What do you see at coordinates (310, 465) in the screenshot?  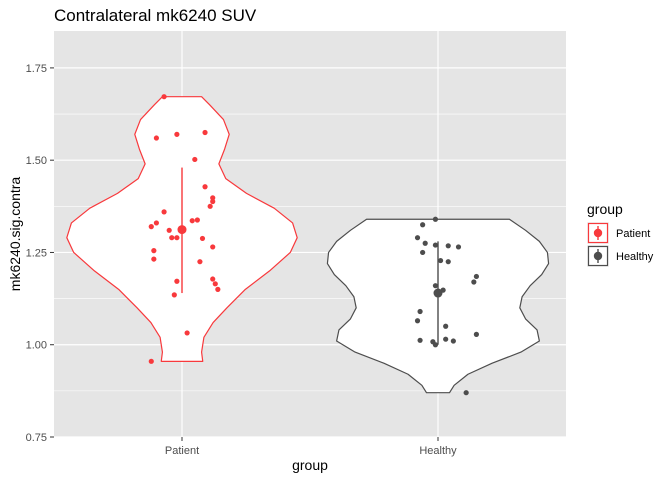 I see `x-axis-title: group` at bounding box center [310, 465].